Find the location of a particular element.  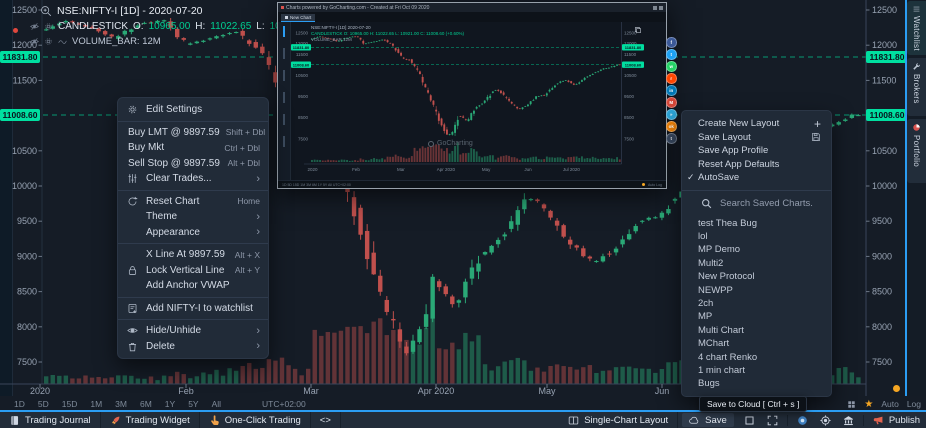

publish-button: Publish is located at coordinates (896, 420).